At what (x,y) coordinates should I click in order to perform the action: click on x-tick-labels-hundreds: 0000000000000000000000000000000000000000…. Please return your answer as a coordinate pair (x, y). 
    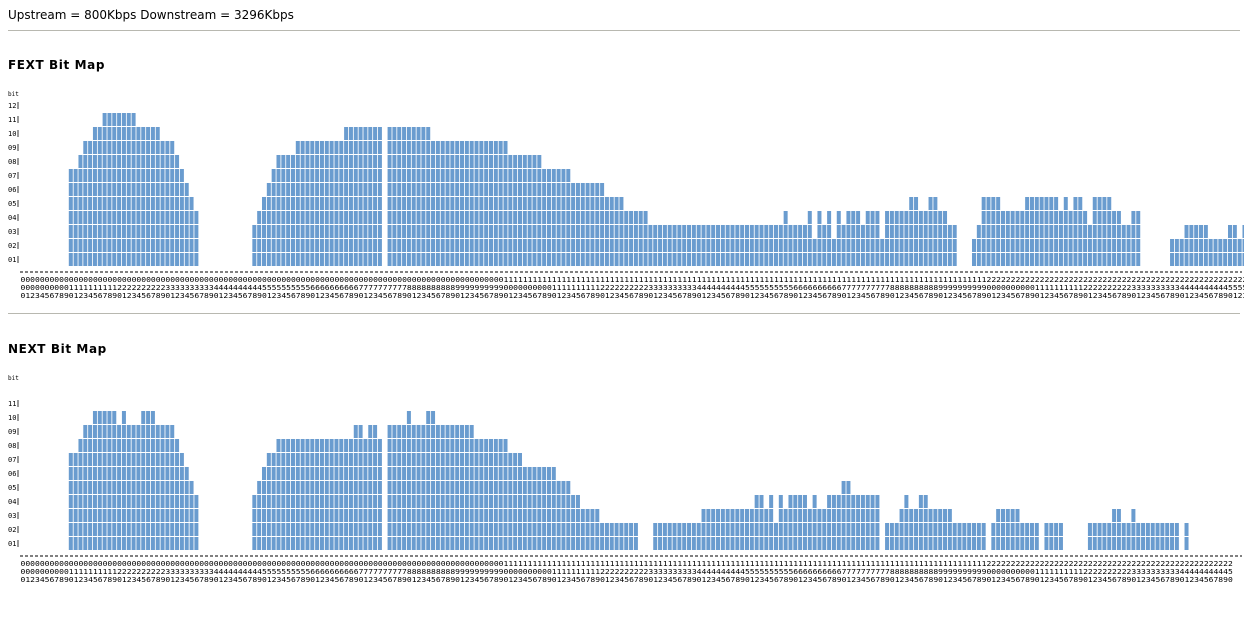
    Looking at the image, I should click on (632, 280).